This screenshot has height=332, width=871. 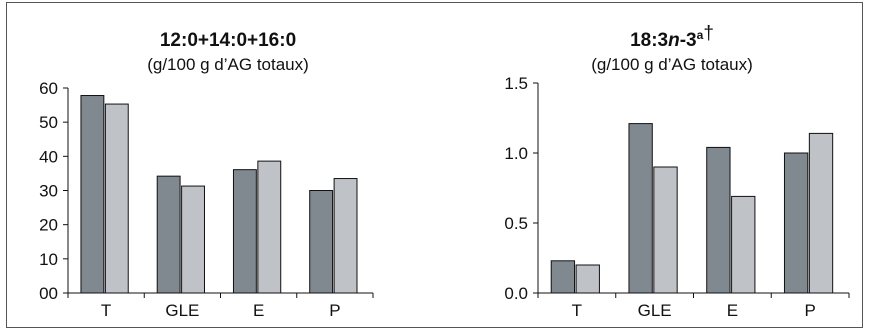 I want to click on chart1-title: 12:0+14:0+16:0, so click(x=228, y=40).